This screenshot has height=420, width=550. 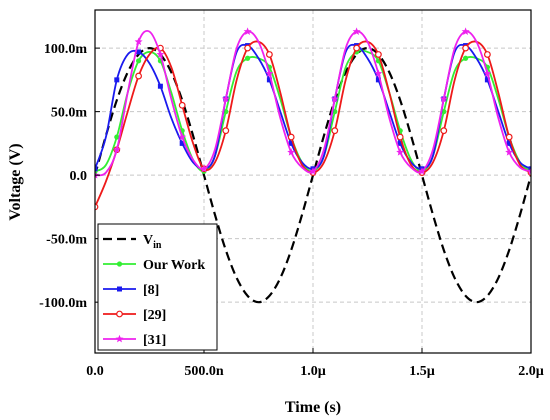 I want to click on y-tick-label: 100.0m, so click(x=66, y=49).